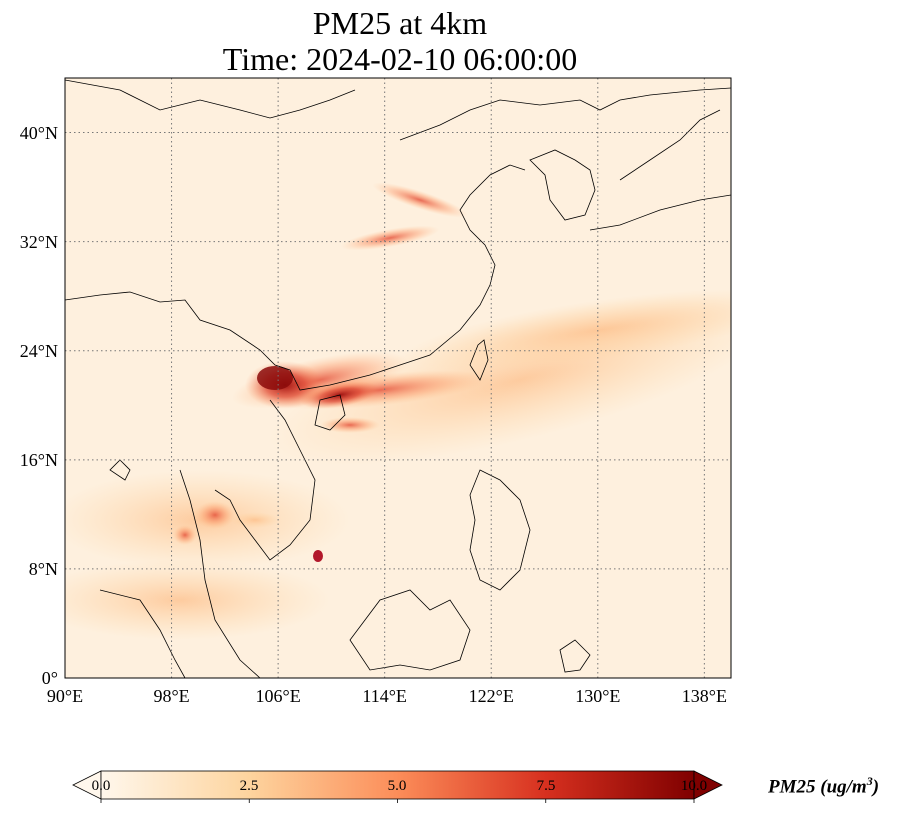 The width and height of the screenshot is (905, 836). What do you see at coordinates (491, 696) in the screenshot?
I see `lon-tick-label: 122°E` at bounding box center [491, 696].